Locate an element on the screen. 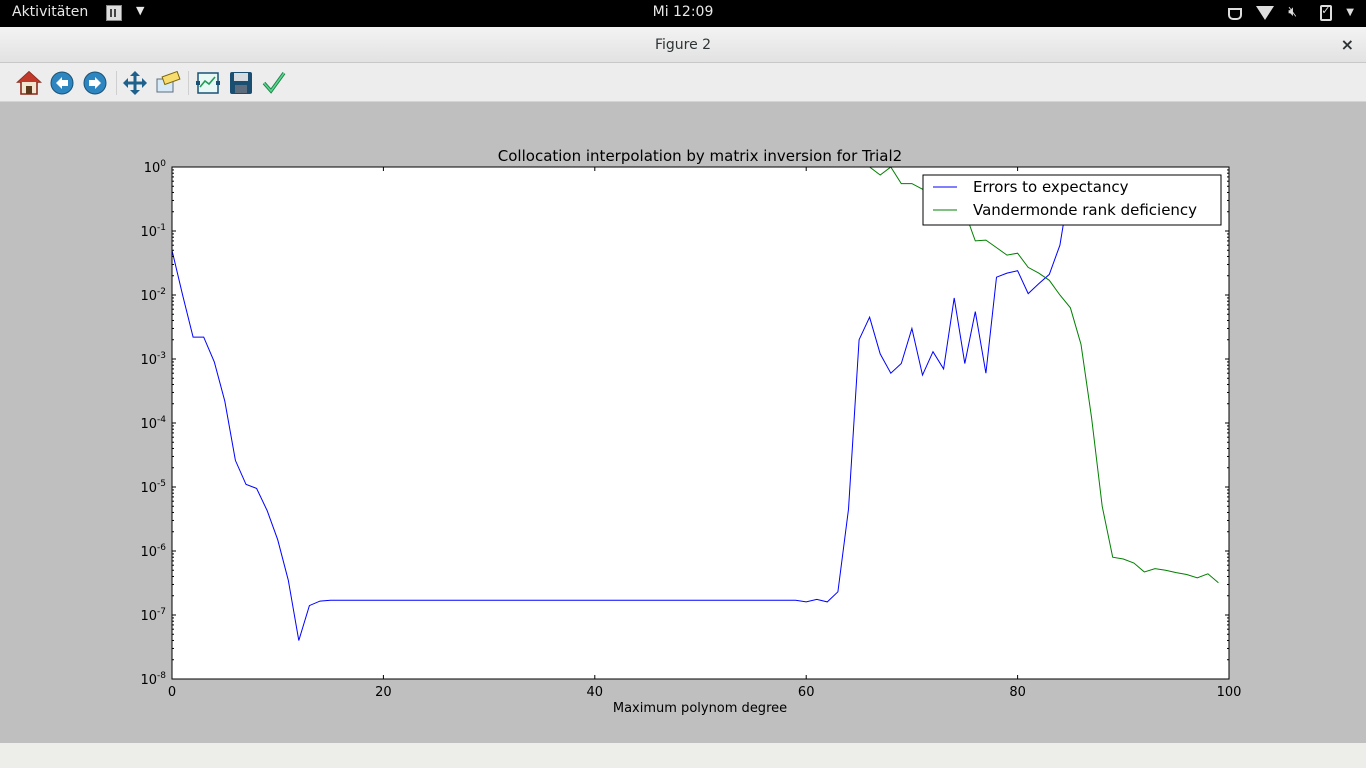 The width and height of the screenshot is (1366, 768). window-titlebar: Figure 2 × is located at coordinates (683, 45).